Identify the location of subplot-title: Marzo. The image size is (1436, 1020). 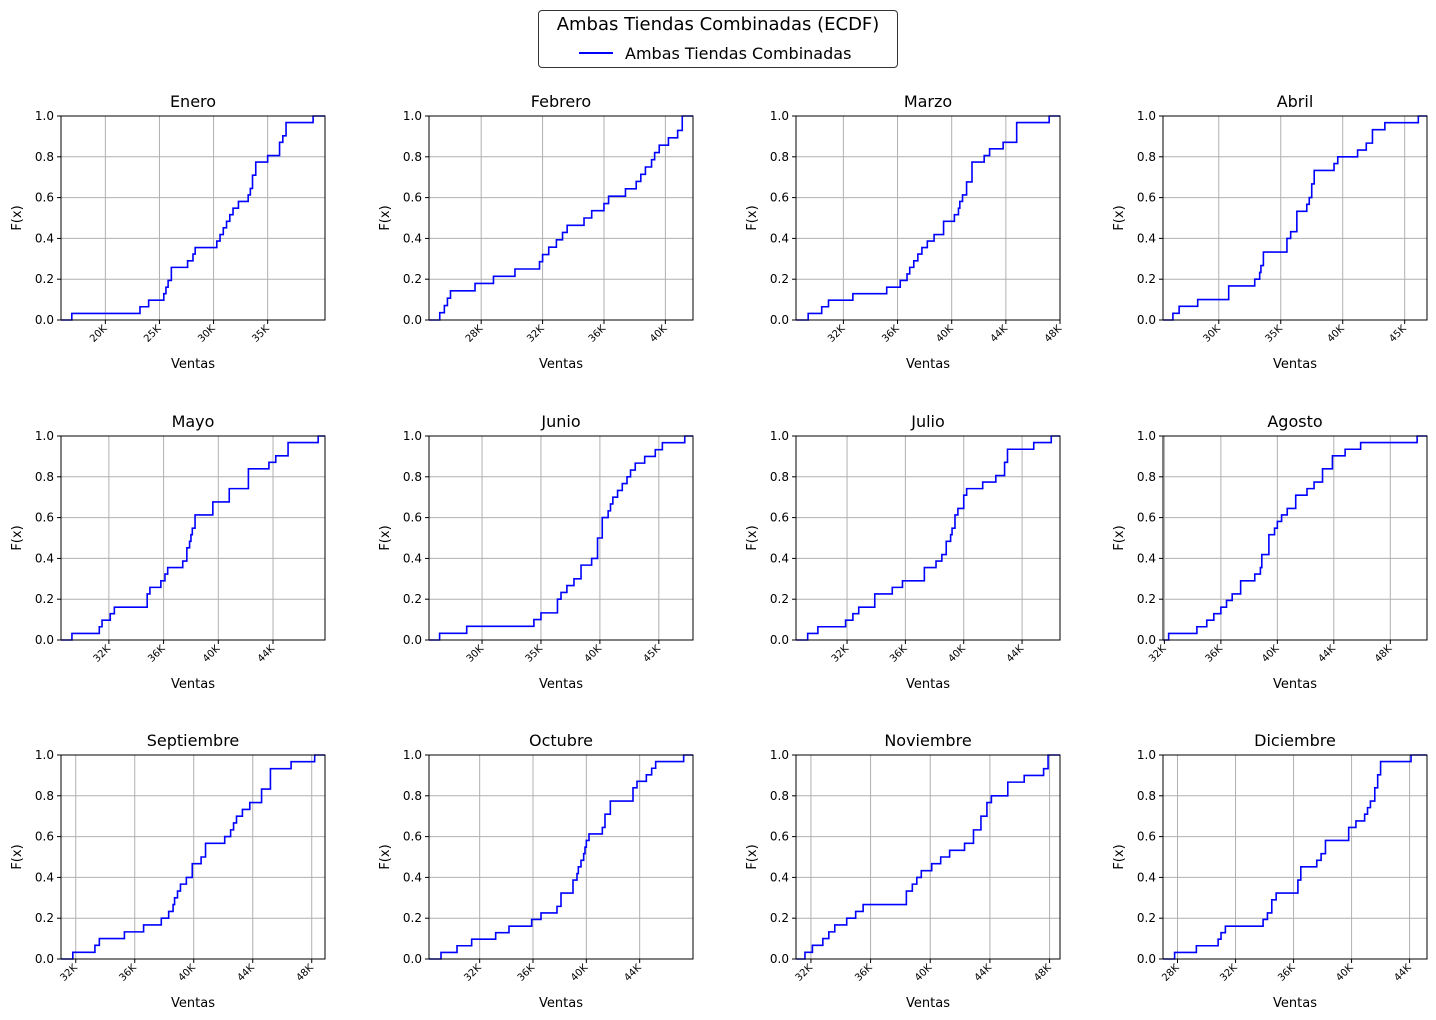
(928, 101).